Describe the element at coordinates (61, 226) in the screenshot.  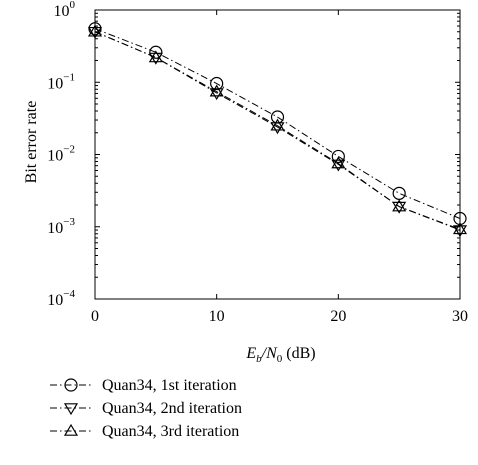
I see `y-tick-label: 10⁻³` at that location.